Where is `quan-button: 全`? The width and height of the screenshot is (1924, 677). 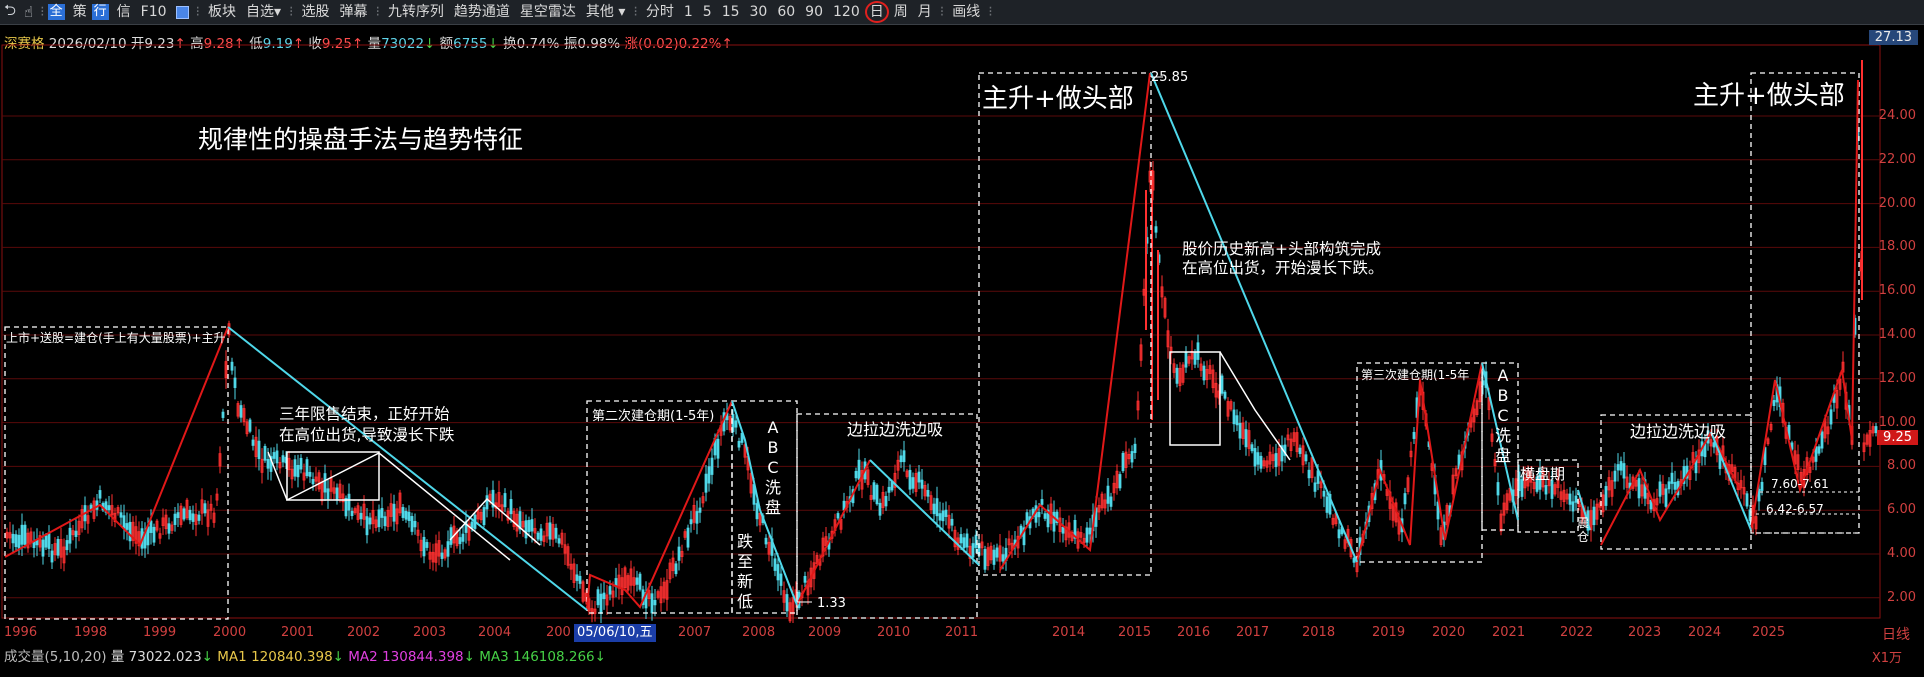
quan-button: 全 is located at coordinates (56, 12).